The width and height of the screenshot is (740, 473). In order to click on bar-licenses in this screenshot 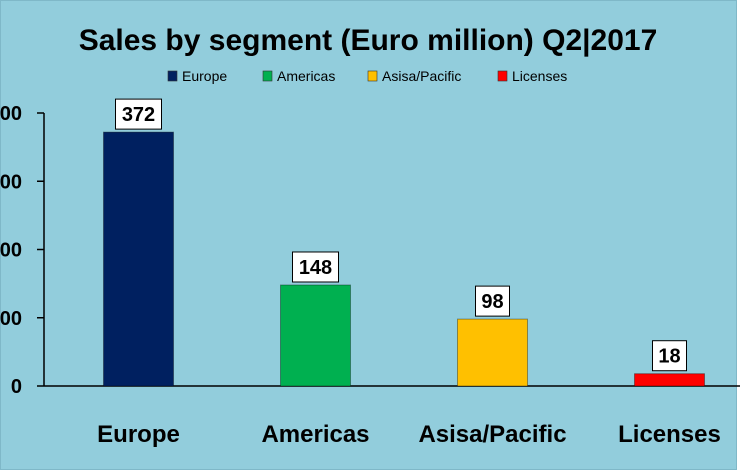, I will do `click(669, 380)`.